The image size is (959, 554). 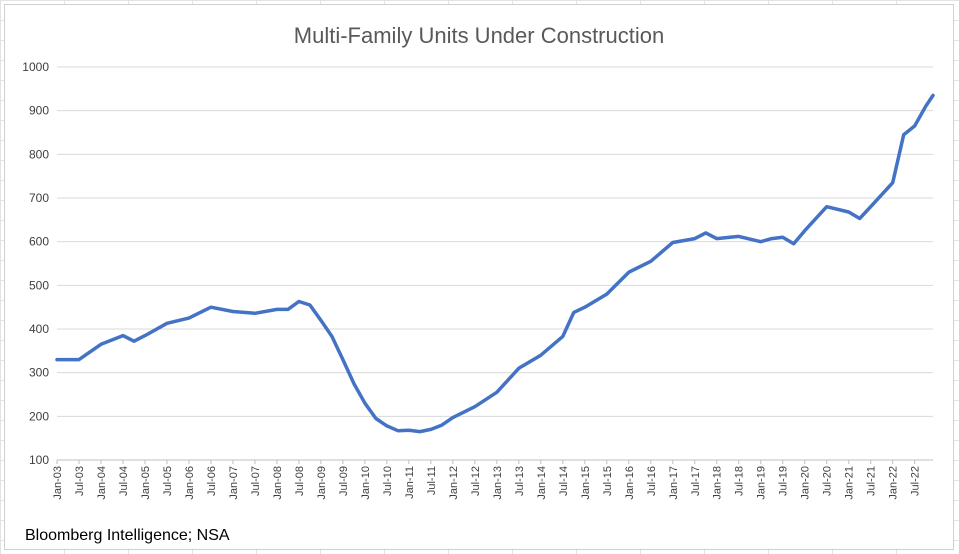 What do you see at coordinates (39, 154) in the screenshot?
I see `y-tick-label: 800` at bounding box center [39, 154].